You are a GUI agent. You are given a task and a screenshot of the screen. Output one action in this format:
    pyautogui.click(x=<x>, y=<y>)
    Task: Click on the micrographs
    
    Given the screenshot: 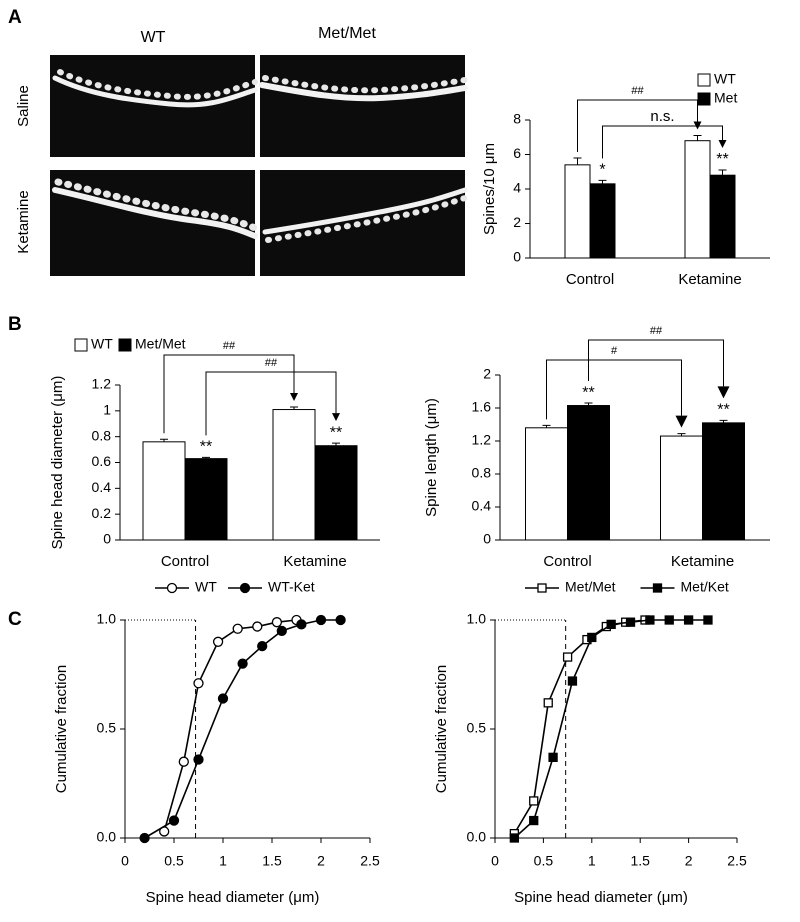 What is the action you would take?
    pyautogui.click(x=259, y=165)
    